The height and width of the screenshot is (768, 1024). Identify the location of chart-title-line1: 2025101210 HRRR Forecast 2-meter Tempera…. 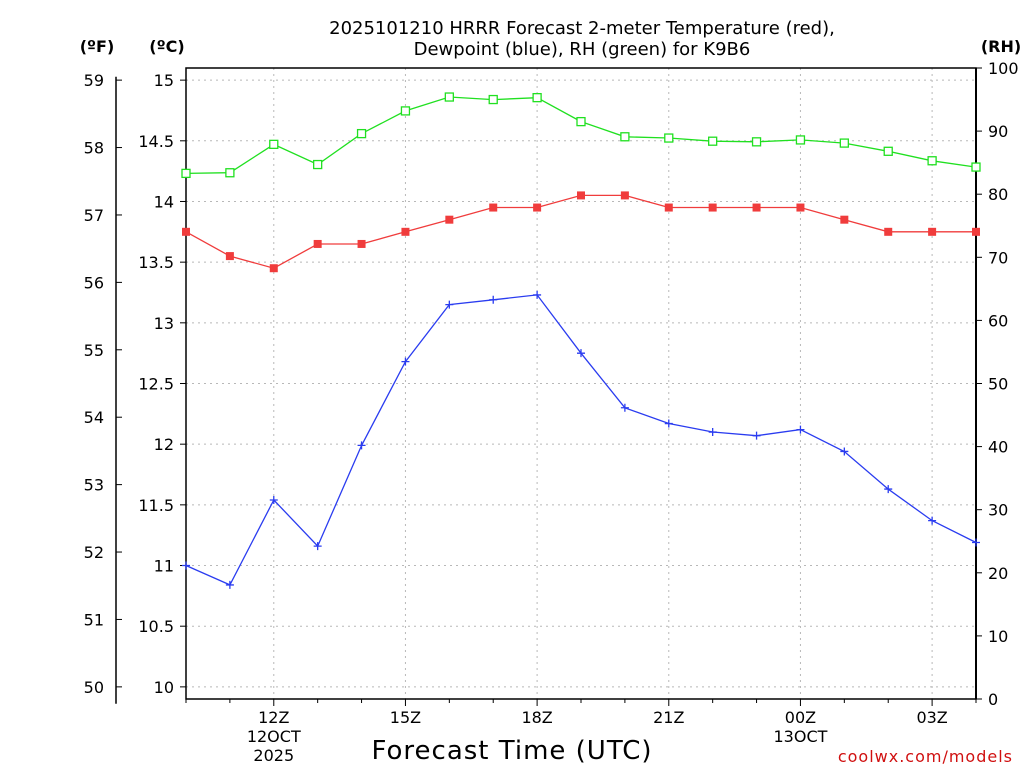
(582, 28).